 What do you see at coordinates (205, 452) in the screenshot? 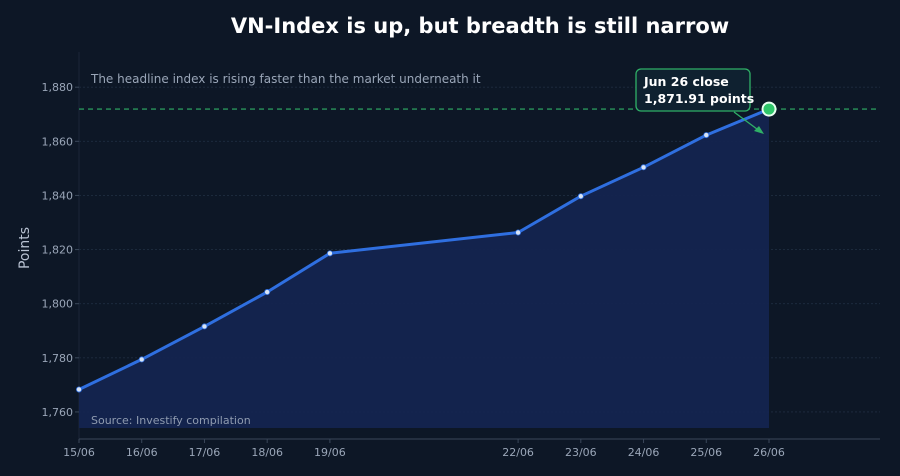
I see `x-tick-label: 17/06` at bounding box center [205, 452].